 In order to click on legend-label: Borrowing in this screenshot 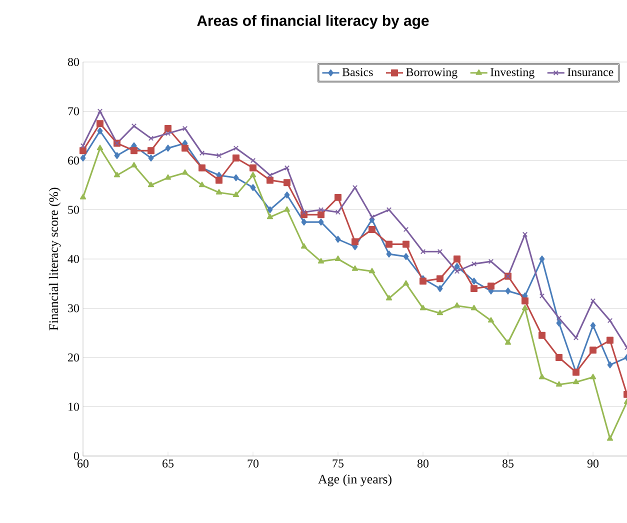, I will do `click(432, 73)`.